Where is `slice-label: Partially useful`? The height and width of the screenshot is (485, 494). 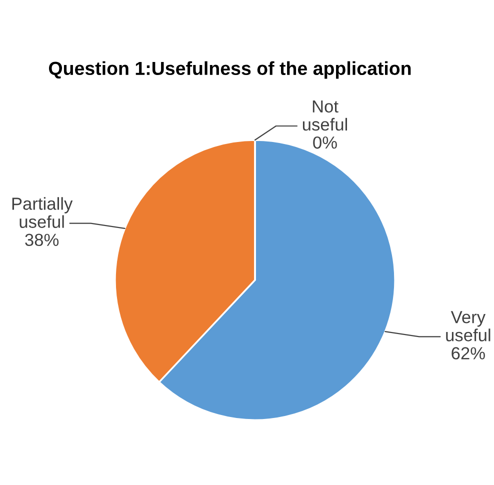
slice-label: Partially useful is located at coordinates (42, 212).